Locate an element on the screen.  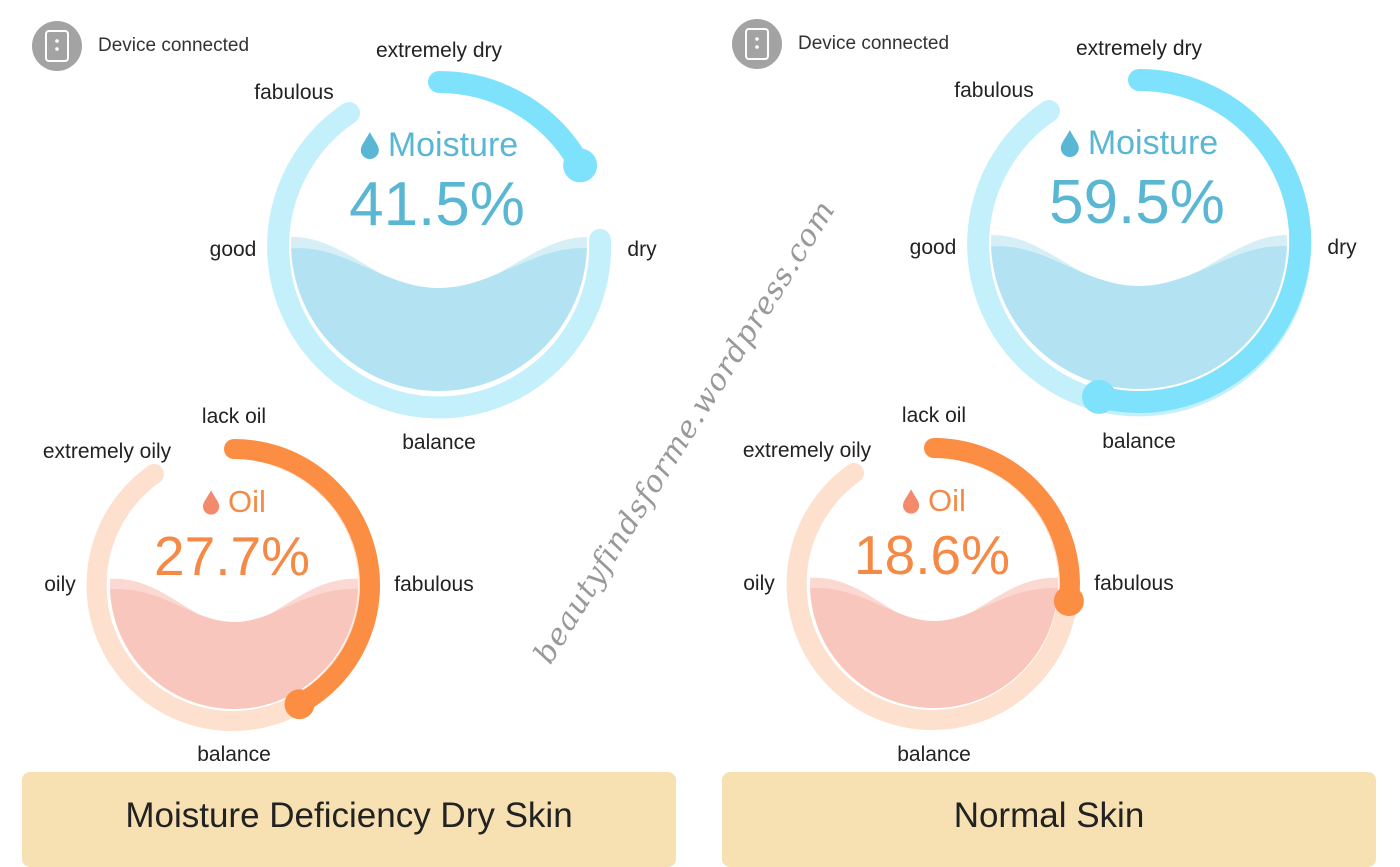
oil-value: 18.6% is located at coordinates (932, 555).